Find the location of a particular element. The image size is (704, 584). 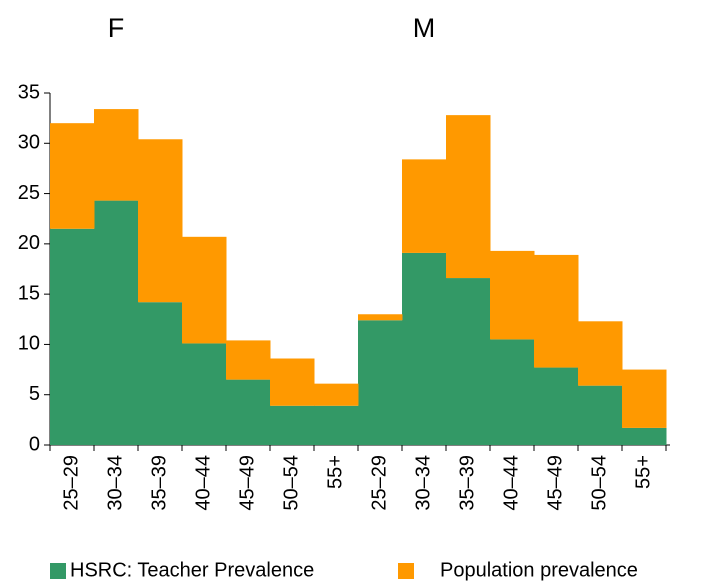

y-tick-label: 25 is located at coordinates (29, 193).